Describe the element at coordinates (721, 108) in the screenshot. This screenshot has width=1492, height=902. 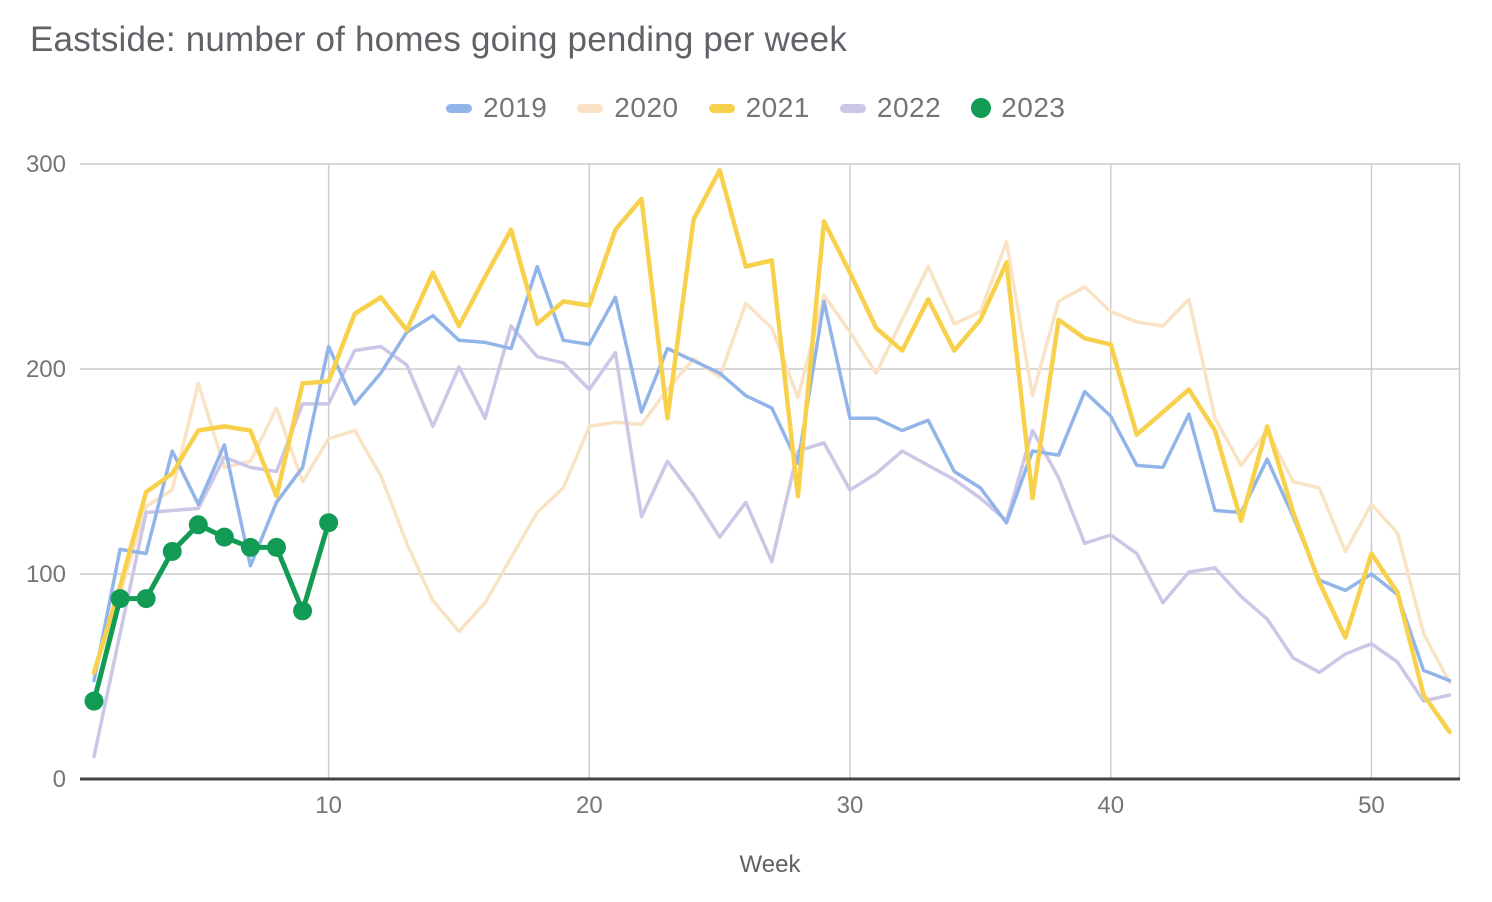
I see `legend-swatch-2021` at that location.